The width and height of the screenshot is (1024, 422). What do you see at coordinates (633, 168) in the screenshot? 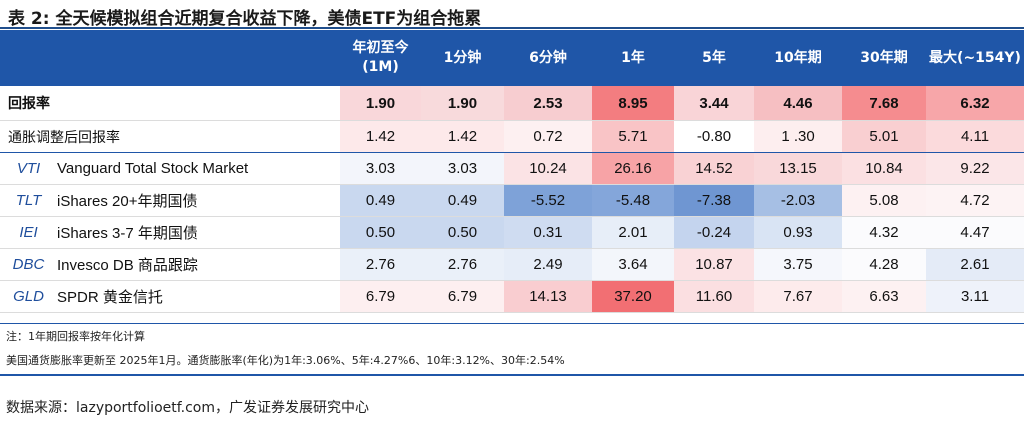
I see `return-cell: 26.16` at bounding box center [633, 168].